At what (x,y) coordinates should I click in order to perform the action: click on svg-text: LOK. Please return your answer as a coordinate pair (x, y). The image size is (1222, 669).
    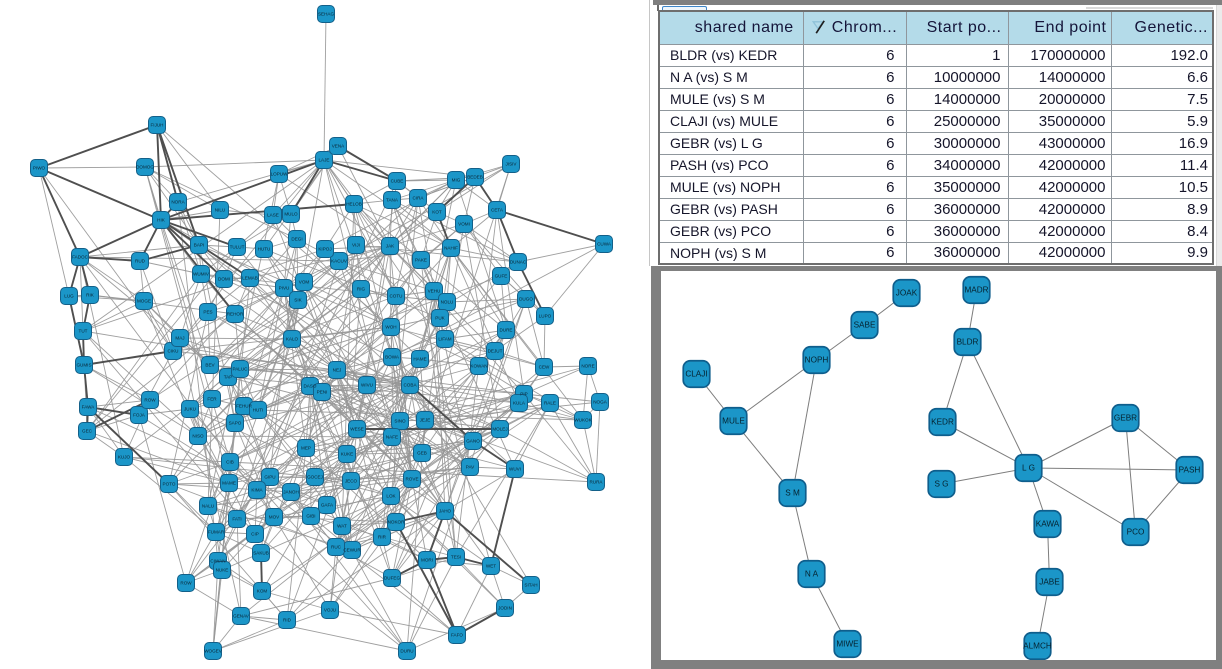
    Looking at the image, I should click on (391, 496).